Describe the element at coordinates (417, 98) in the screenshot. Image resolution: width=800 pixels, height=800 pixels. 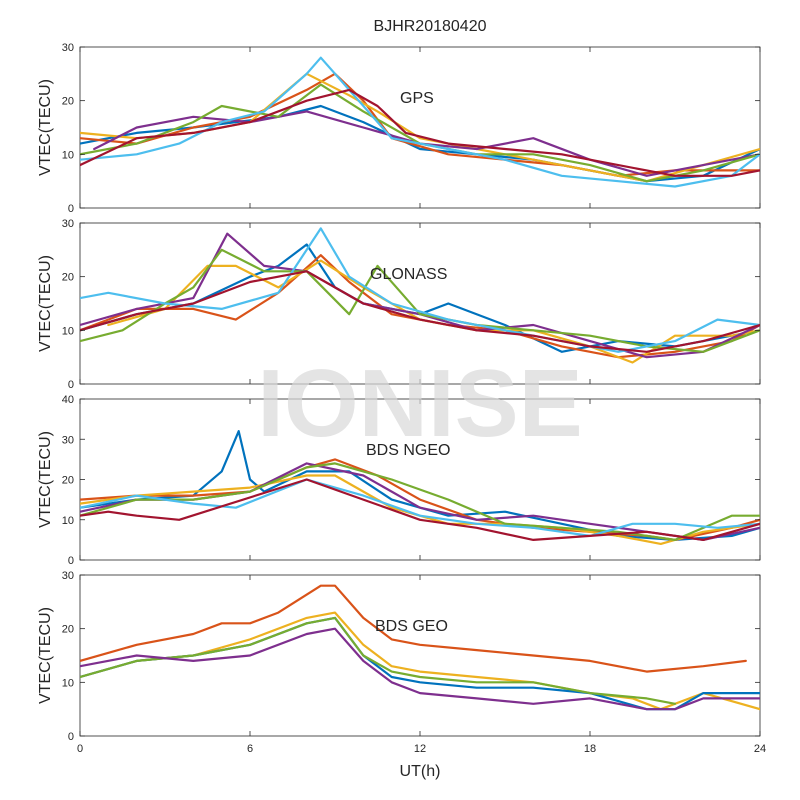
I see `panel-title: GPS` at that location.